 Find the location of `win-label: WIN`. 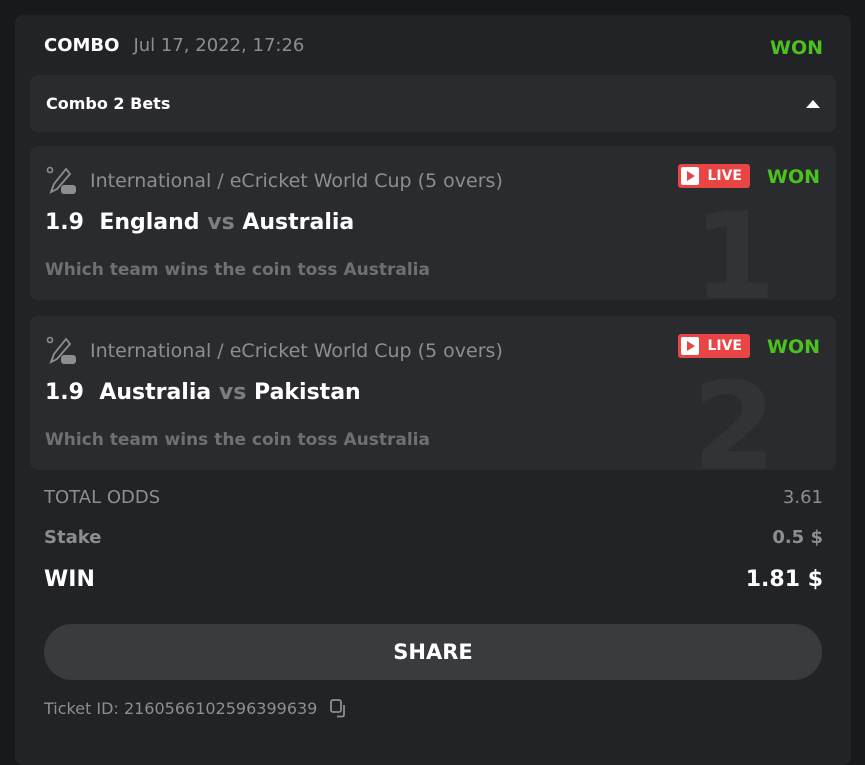

win-label: WIN is located at coordinates (69, 579).